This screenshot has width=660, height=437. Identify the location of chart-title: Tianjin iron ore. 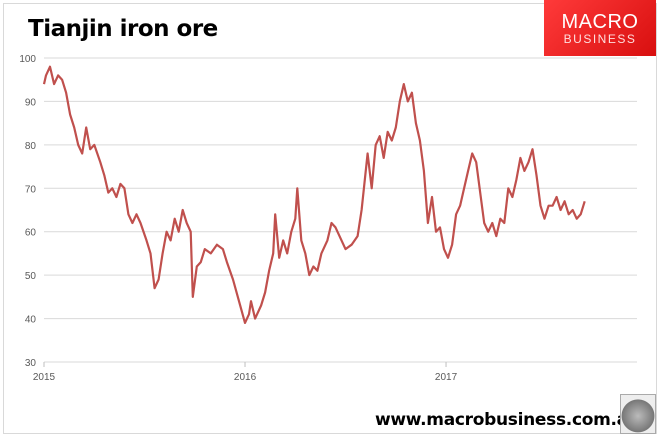
(123, 29).